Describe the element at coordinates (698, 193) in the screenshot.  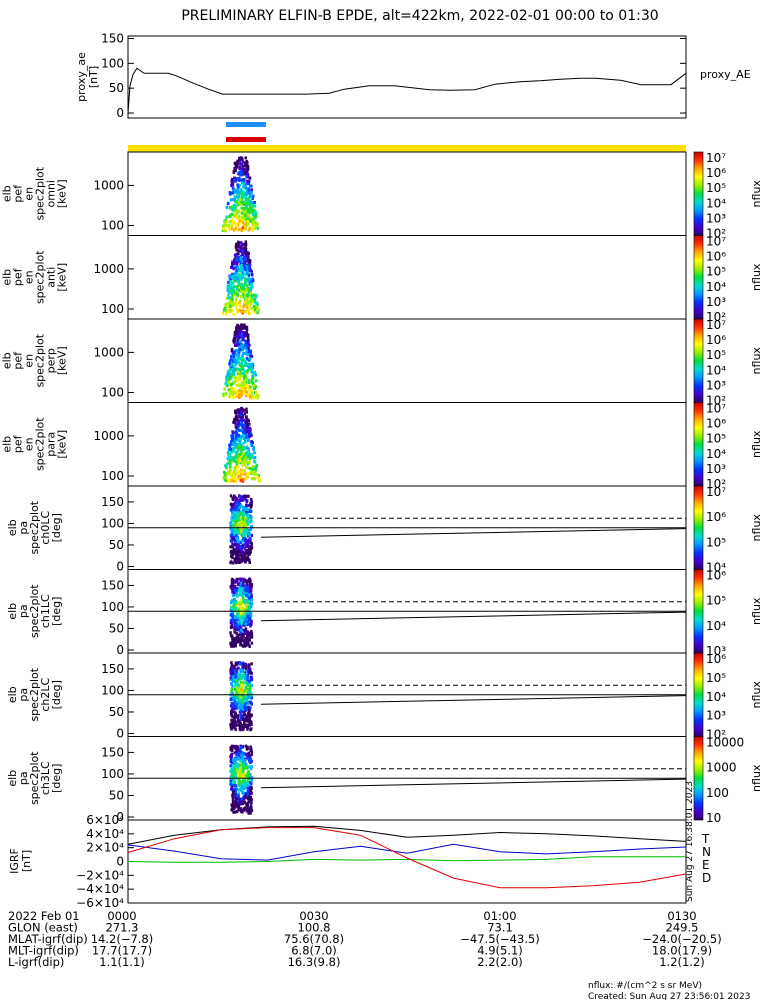
I see `colorbar` at that location.